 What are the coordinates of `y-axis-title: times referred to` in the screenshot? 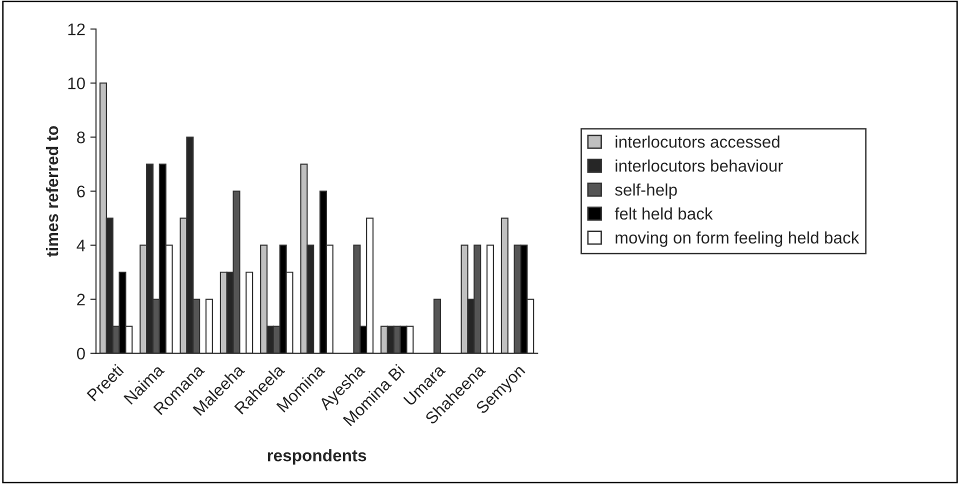 It's located at (52, 191).